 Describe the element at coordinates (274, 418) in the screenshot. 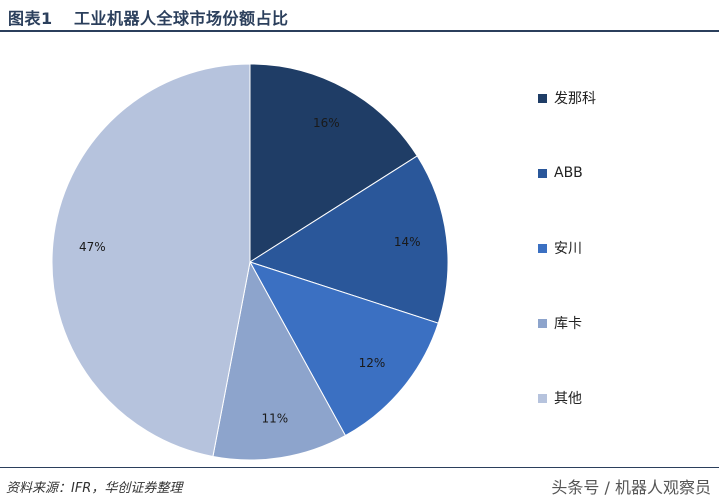

I see `slice-label-kuka: 11%` at that location.